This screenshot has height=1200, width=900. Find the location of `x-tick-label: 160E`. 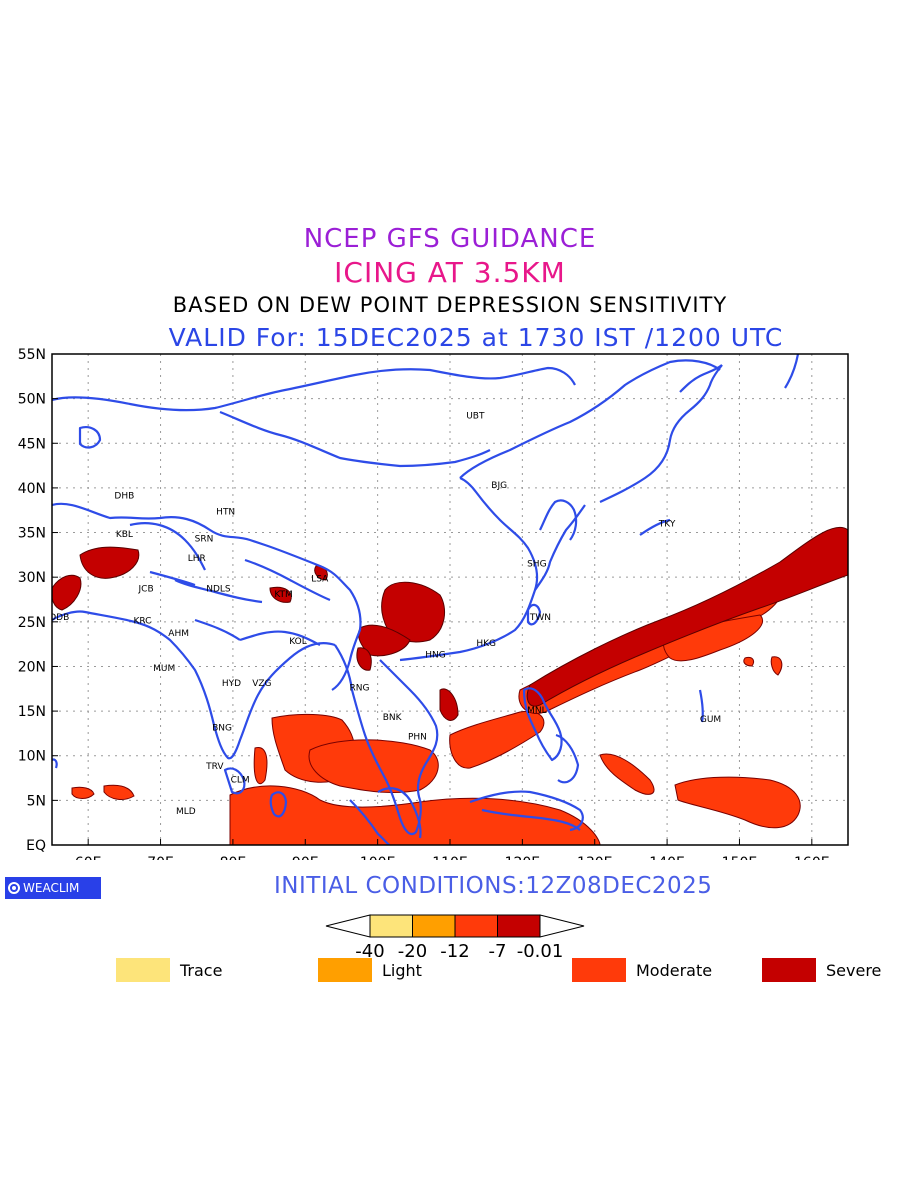

x-tick-label: 160E is located at coordinates (812, 857).